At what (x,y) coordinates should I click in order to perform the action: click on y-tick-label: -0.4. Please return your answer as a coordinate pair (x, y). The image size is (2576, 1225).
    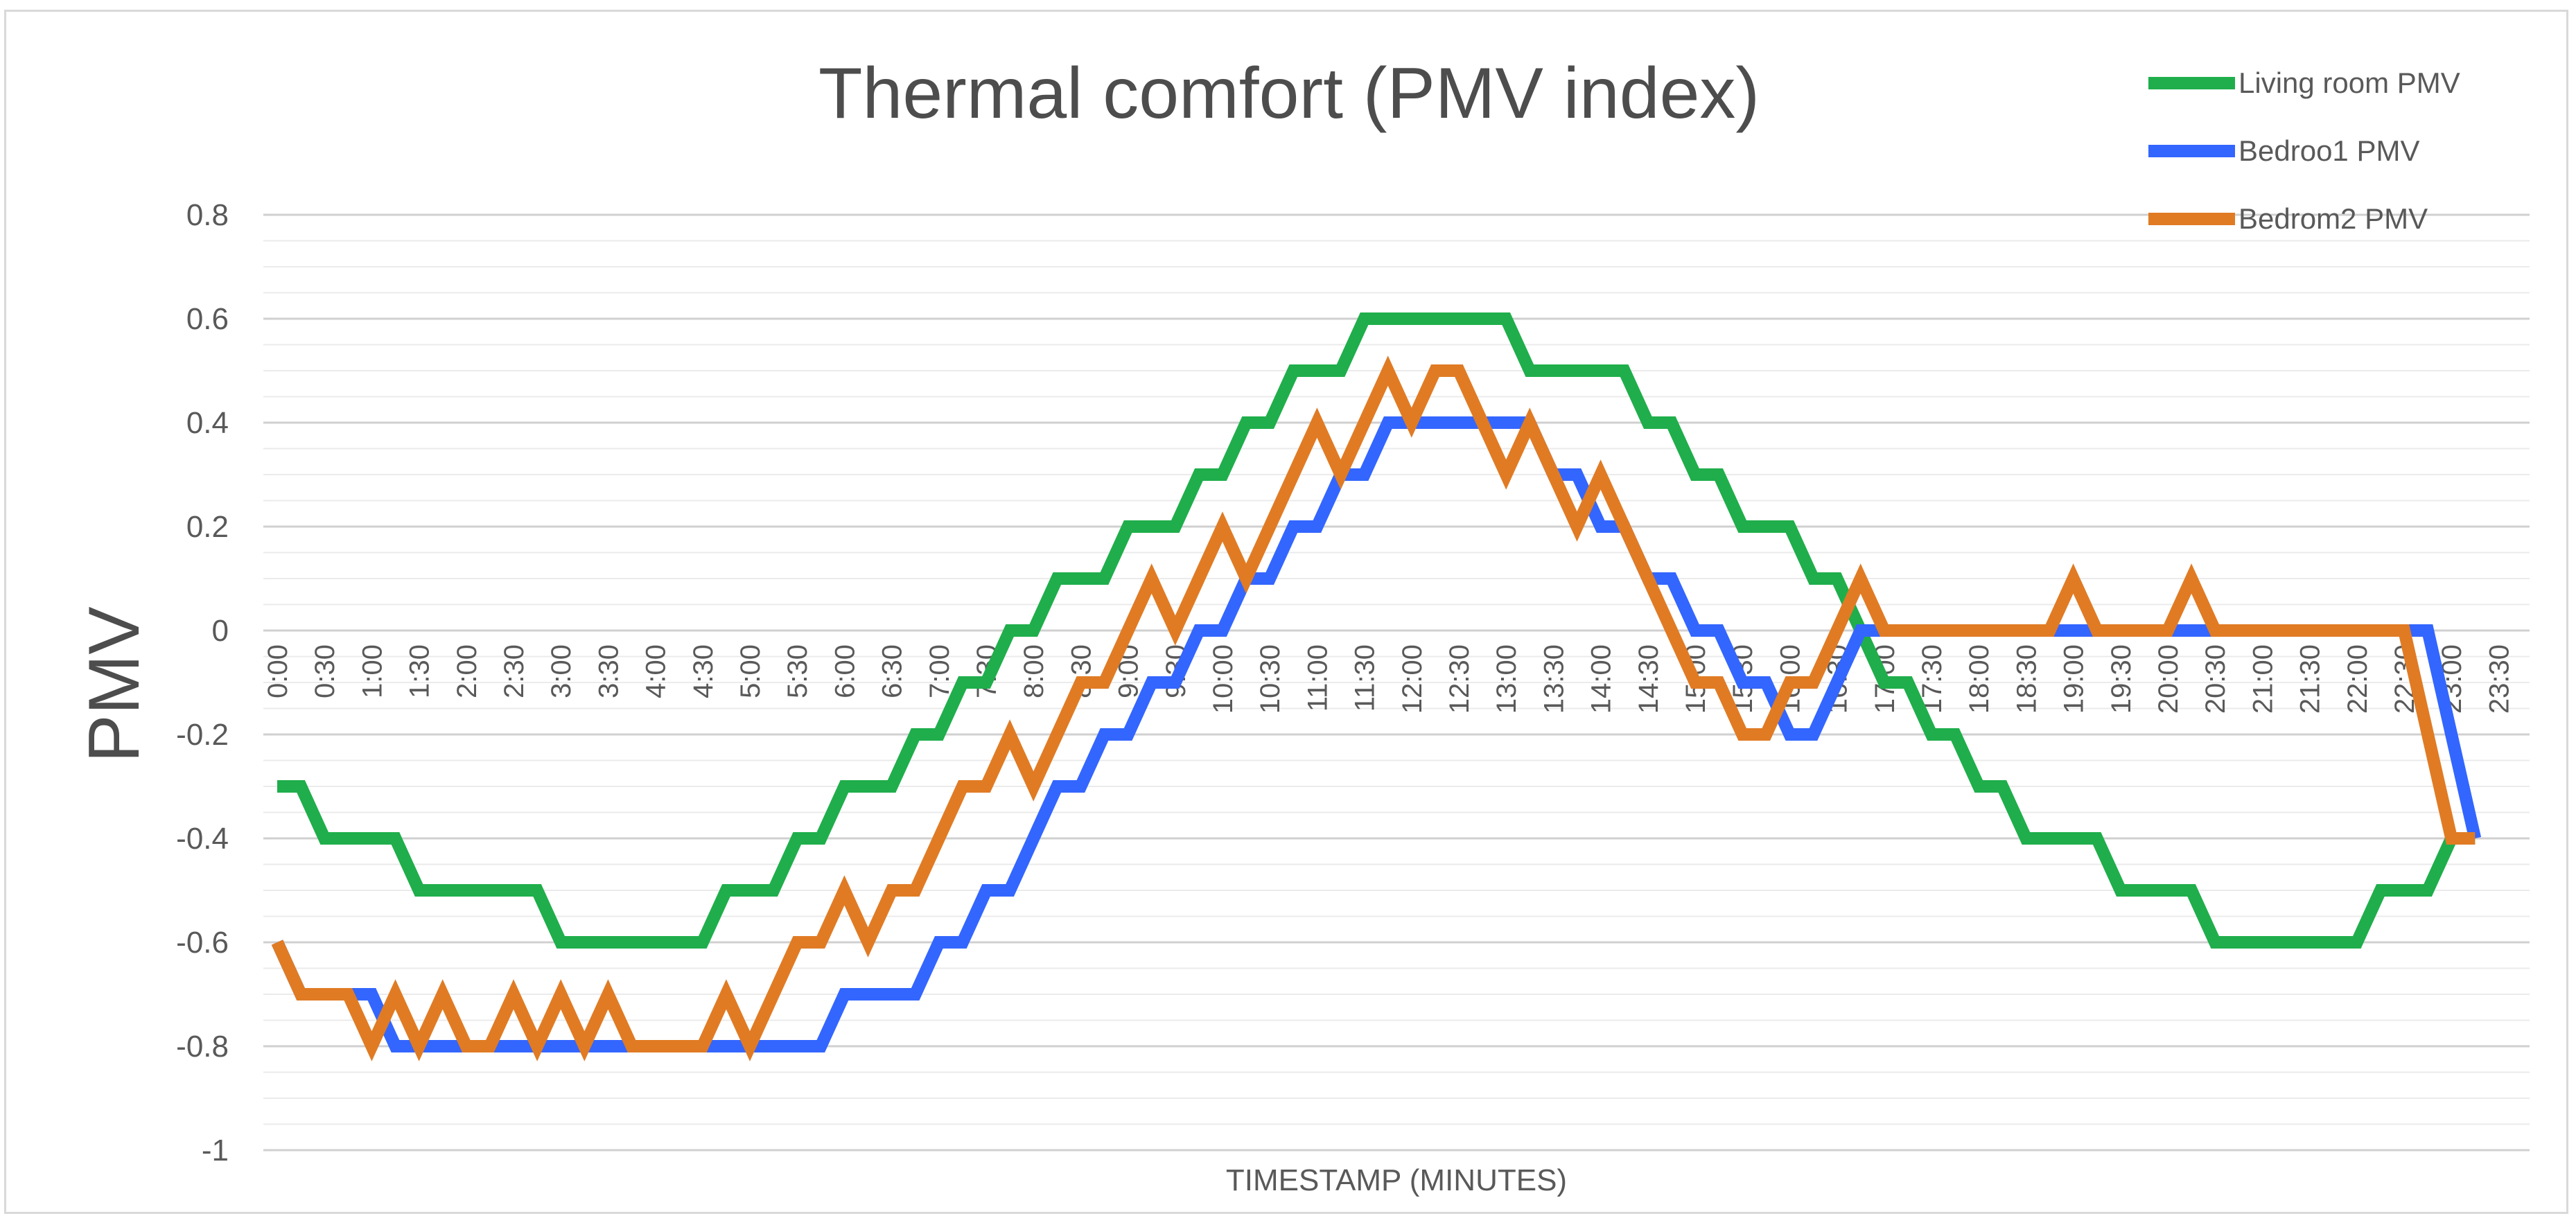
    Looking at the image, I should click on (202, 839).